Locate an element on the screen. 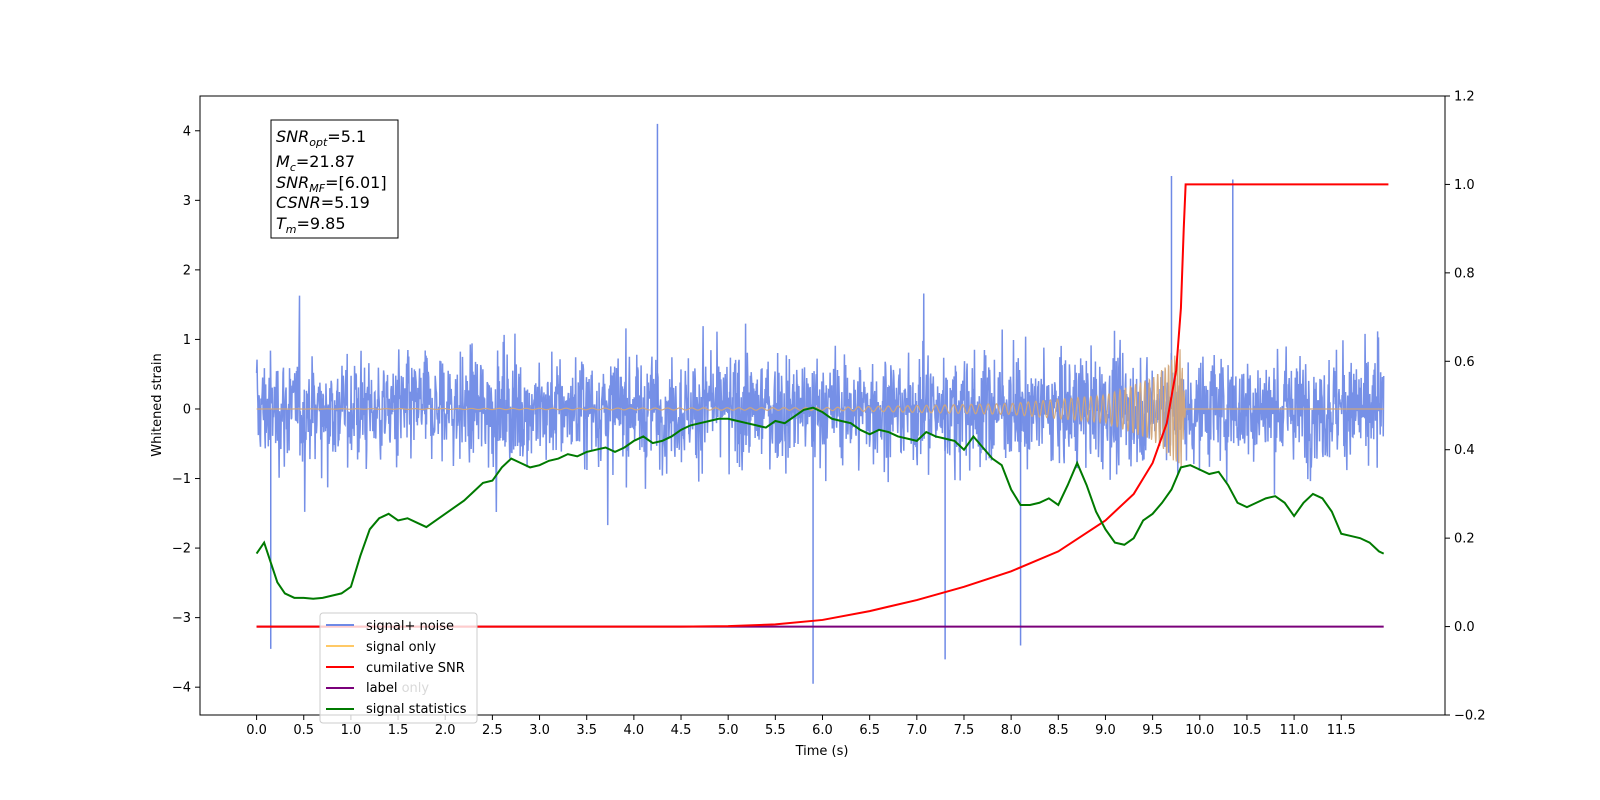  y-tick-label: −2 is located at coordinates (181, 549).